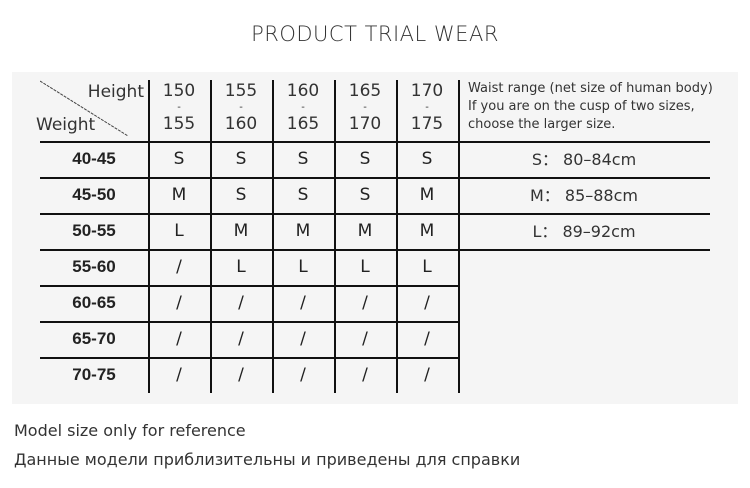  What do you see at coordinates (94, 266) in the screenshot?
I see `weight-range: 55-60` at bounding box center [94, 266].